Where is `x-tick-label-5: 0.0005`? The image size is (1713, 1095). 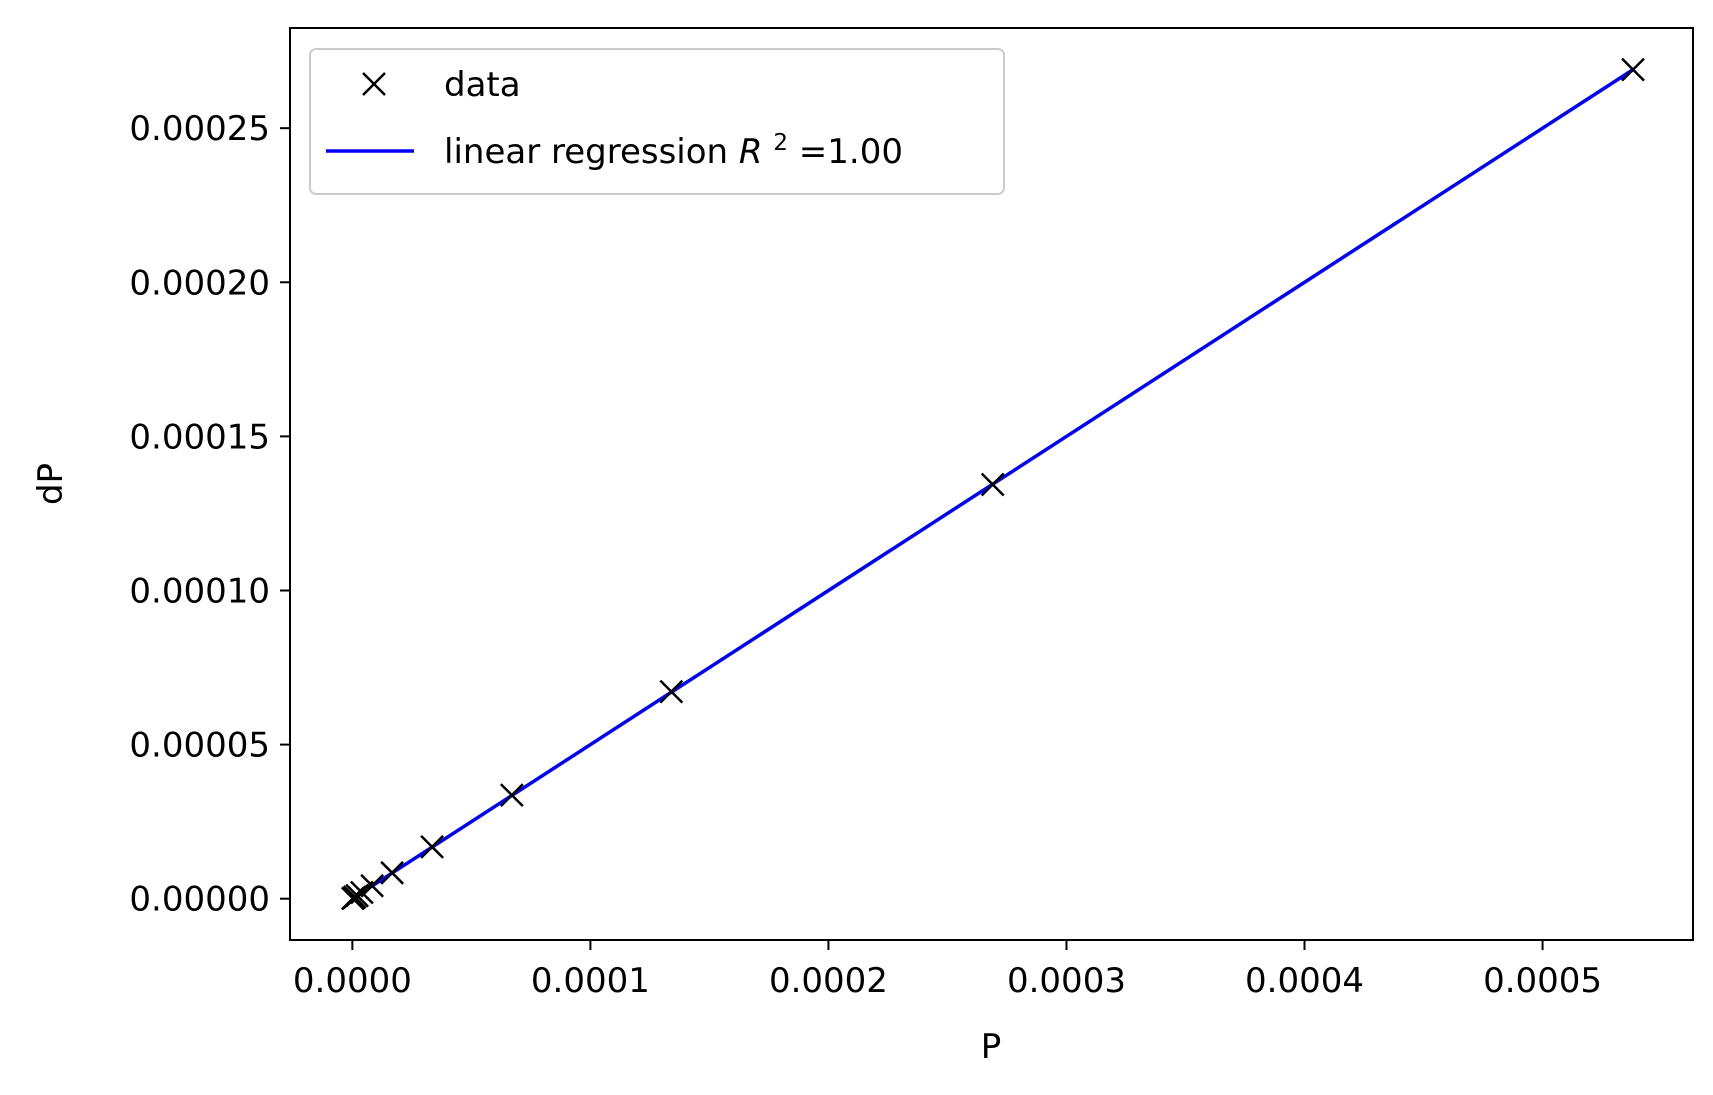
x-tick-label-5: 0.0005 is located at coordinates (1542, 981).